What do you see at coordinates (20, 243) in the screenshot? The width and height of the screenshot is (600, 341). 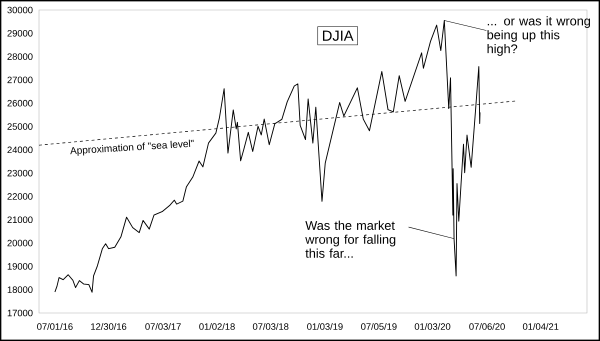 I see `y-tick-label: 20000` at bounding box center [20, 243].